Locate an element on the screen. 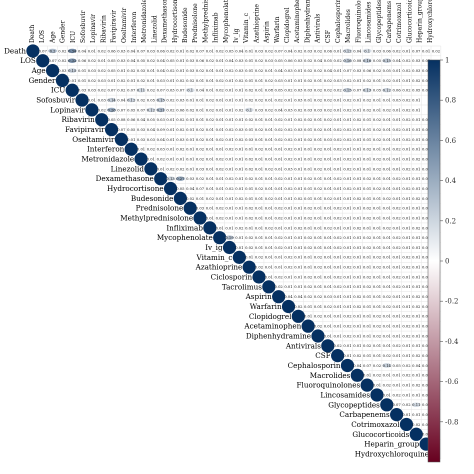 This screenshot has width=474, height=474. top-axis-label: Mycophenolate is located at coordinates (226, 21).